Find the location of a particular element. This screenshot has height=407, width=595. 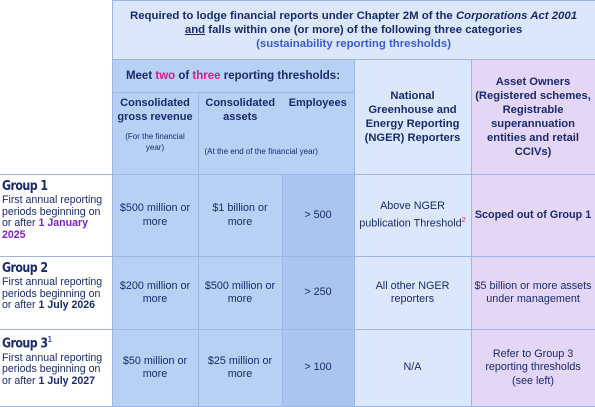

group-3-employees: > 100 is located at coordinates (318, 368).